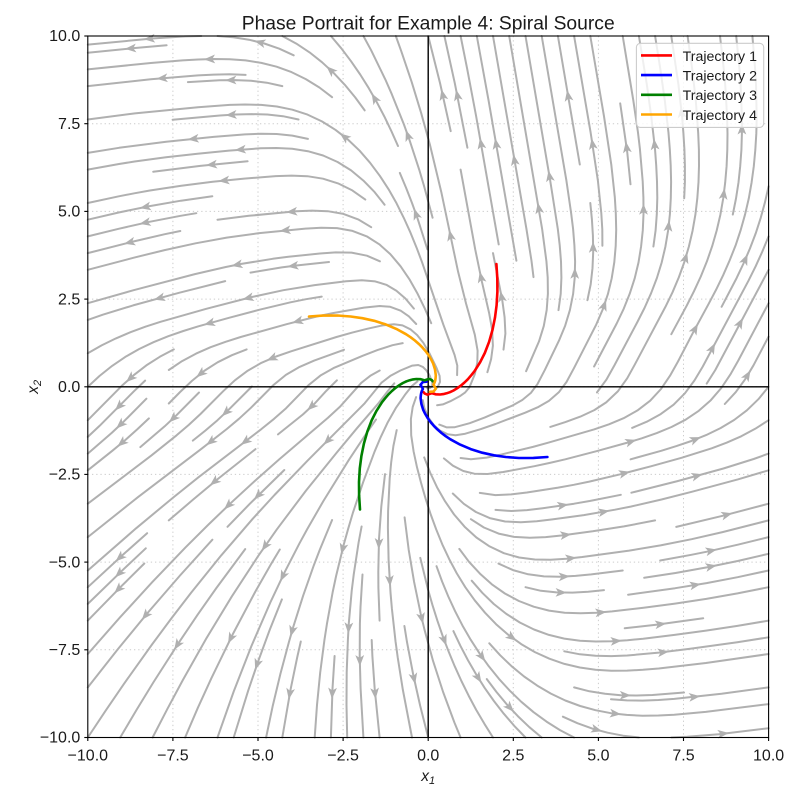 The height and width of the screenshot is (800, 800). Describe the element at coordinates (720, 57) in the screenshot. I see `svg-text: Trajectory 1` at that location.